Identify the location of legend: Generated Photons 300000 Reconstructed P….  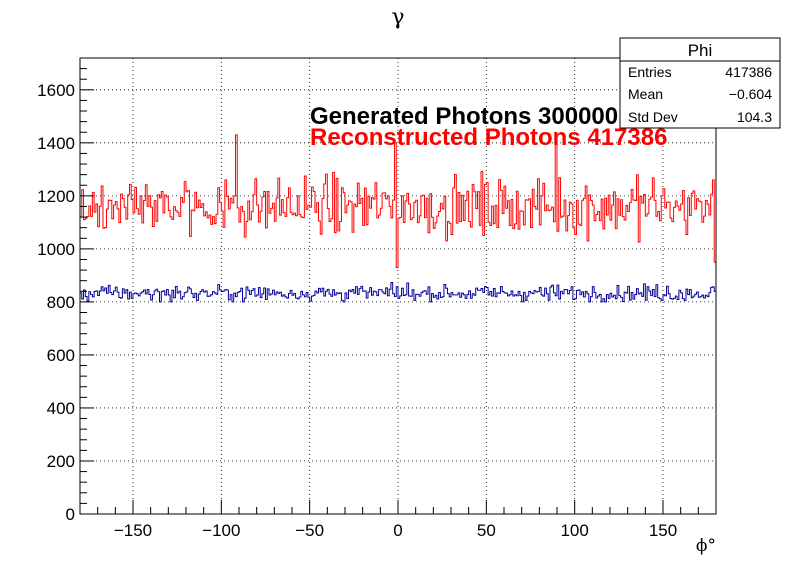
(488, 127).